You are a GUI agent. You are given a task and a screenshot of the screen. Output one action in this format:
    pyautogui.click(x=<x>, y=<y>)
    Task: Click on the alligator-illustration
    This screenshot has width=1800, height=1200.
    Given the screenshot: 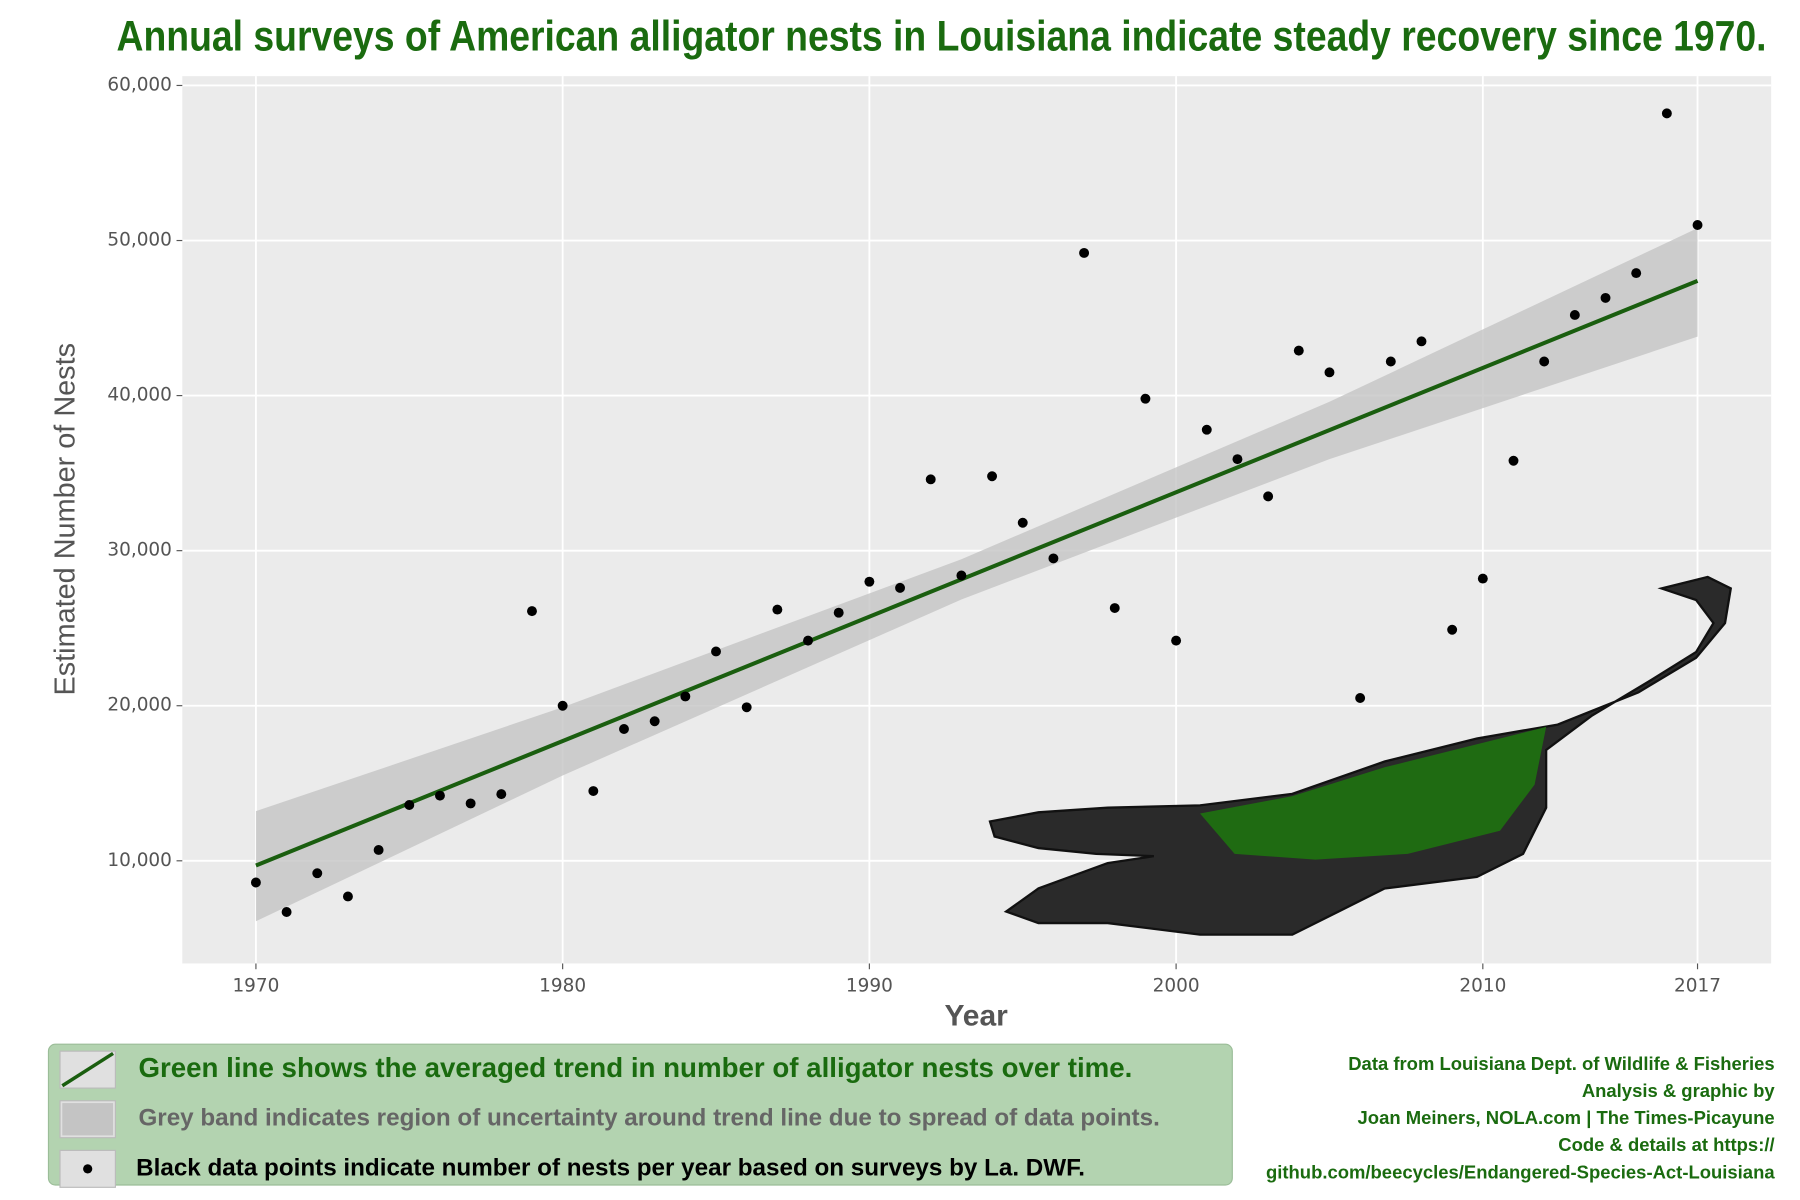 What is the action you would take?
    pyautogui.click(x=1360, y=755)
    